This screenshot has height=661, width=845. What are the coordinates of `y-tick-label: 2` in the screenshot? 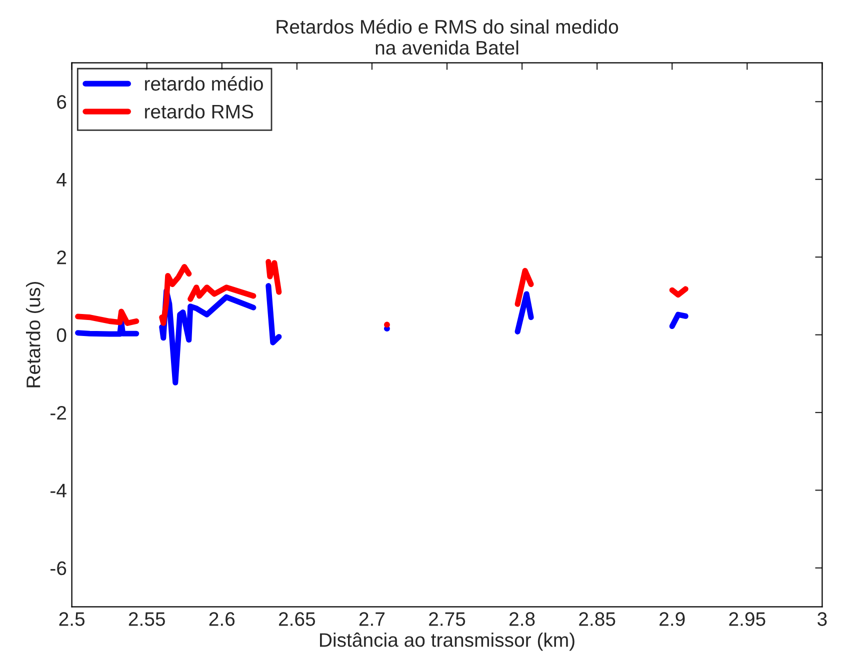 It's located at (61, 257).